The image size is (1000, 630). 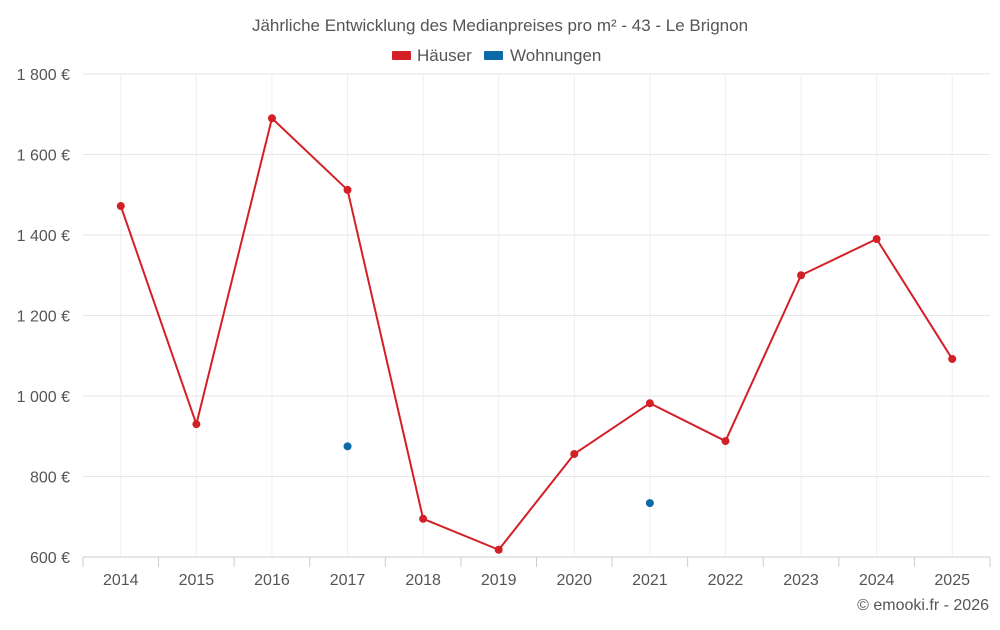 What do you see at coordinates (50, 478) in the screenshot?
I see `y-tick-label: 800 €` at bounding box center [50, 478].